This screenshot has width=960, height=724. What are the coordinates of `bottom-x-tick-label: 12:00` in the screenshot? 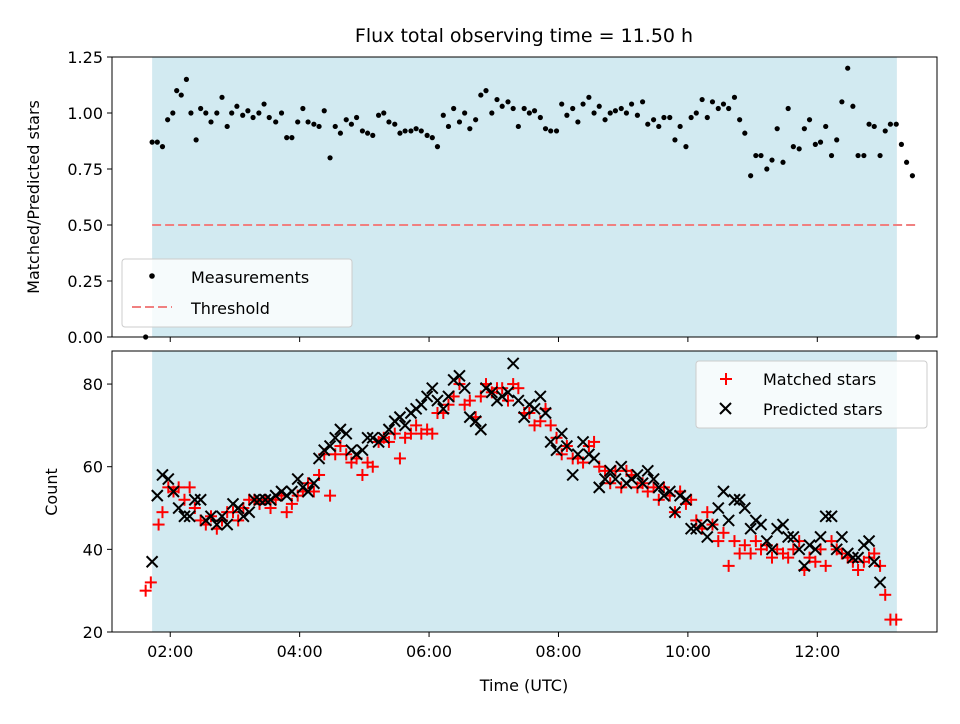 It's located at (817, 651).